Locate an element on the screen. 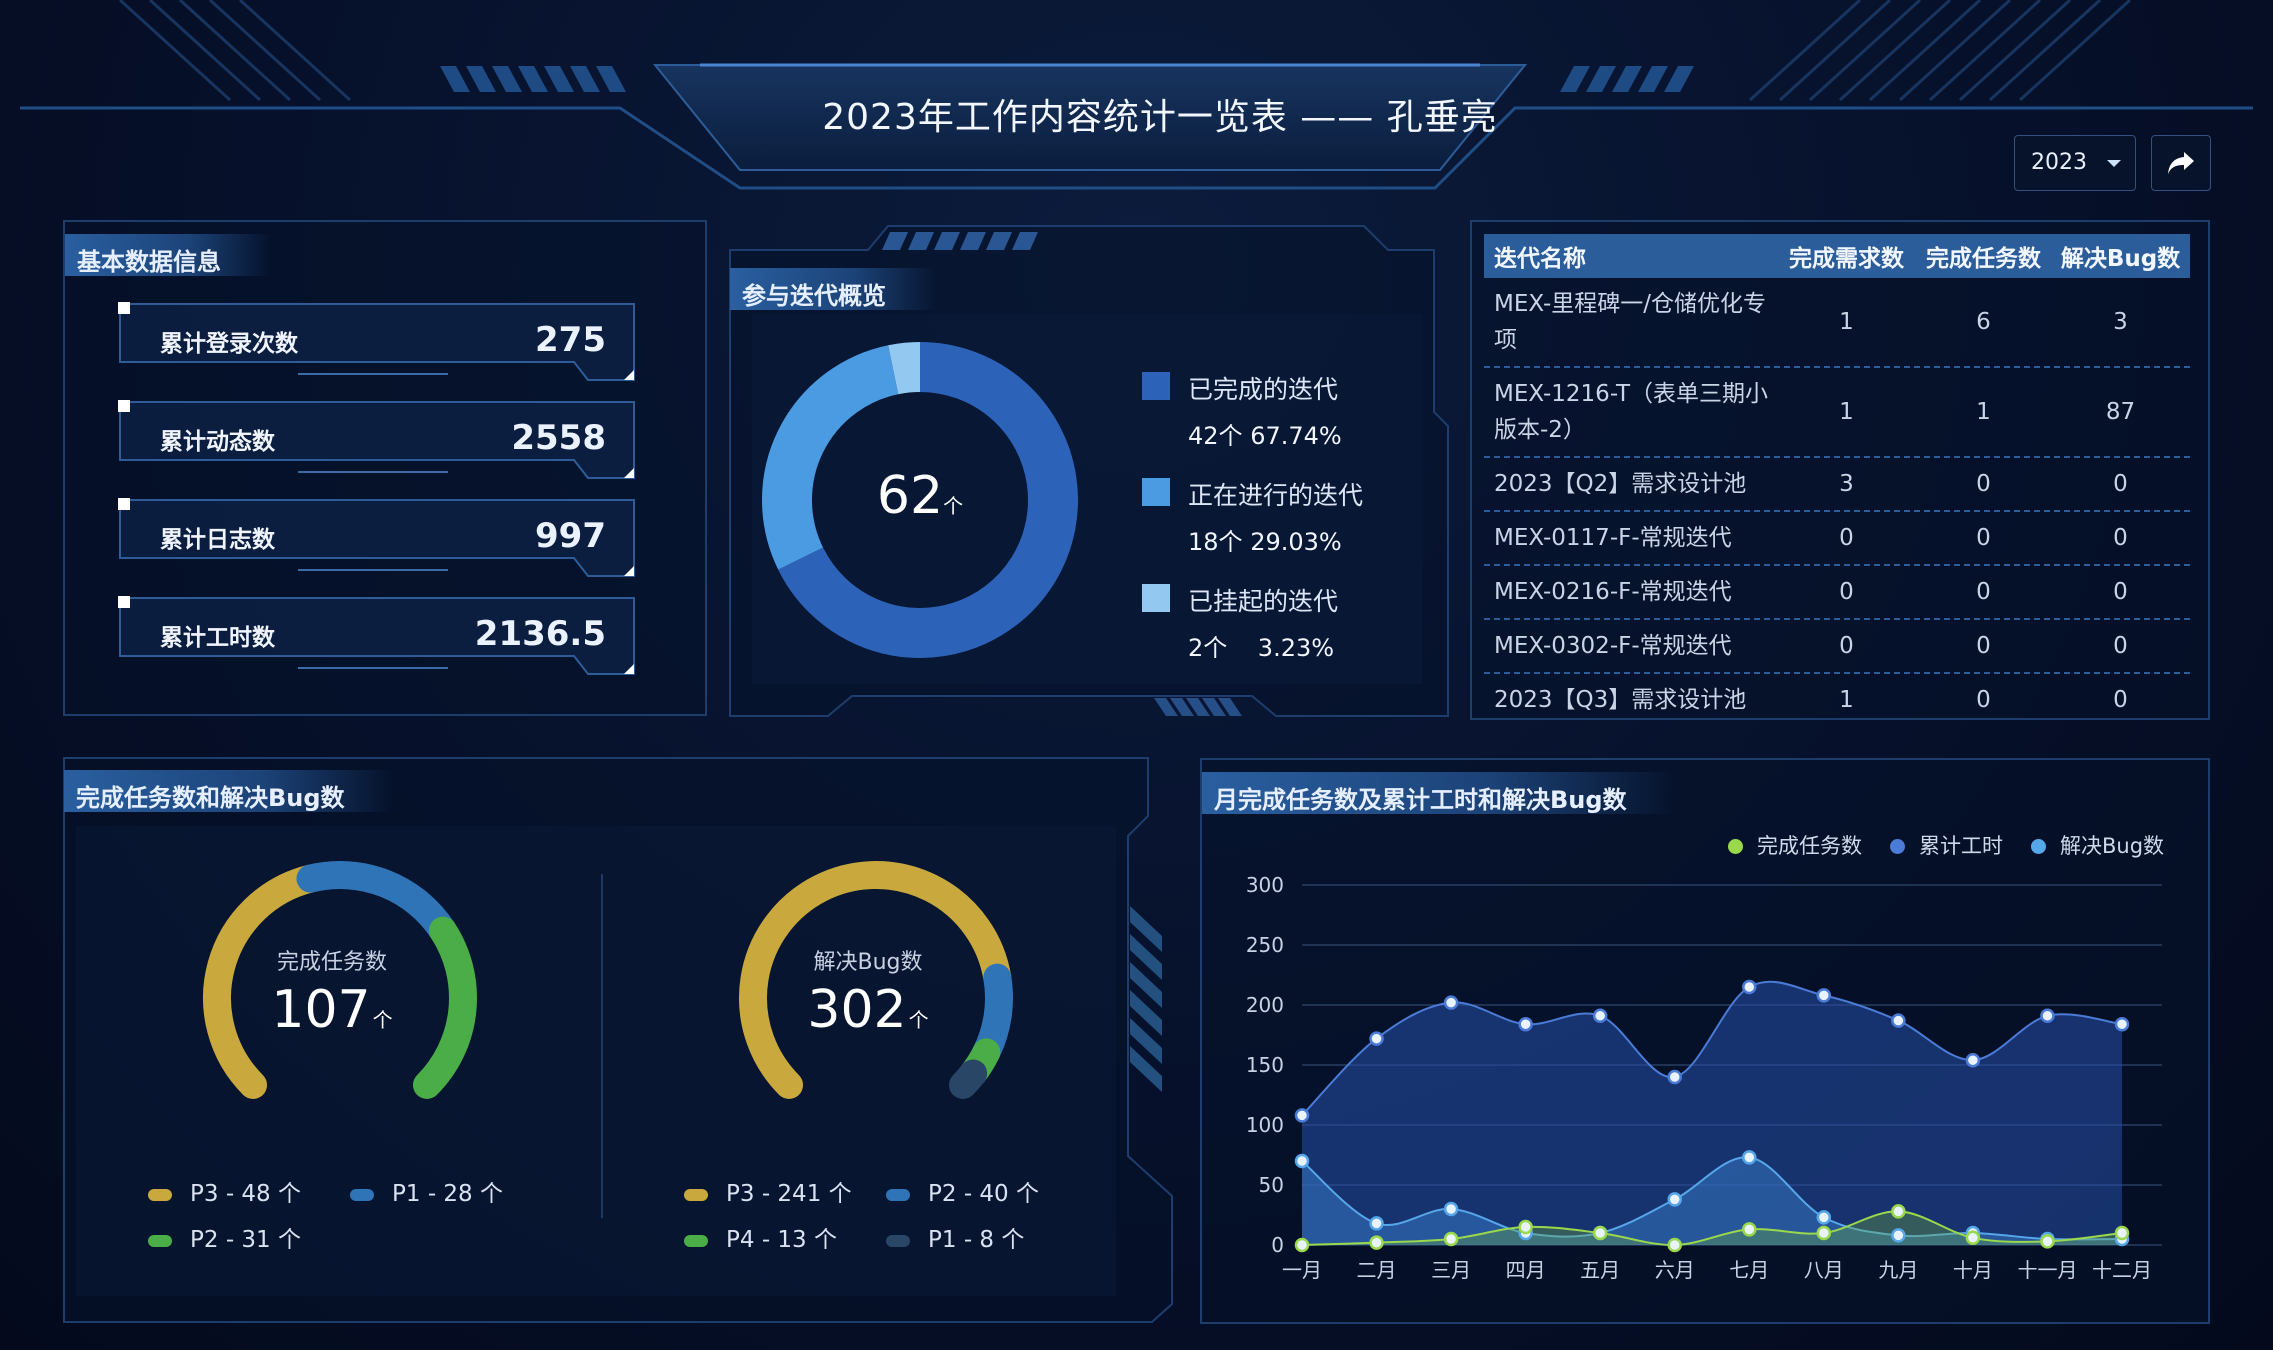 Image resolution: width=2273 pixels, height=1350 pixels. bugs-unit: 个 is located at coordinates (918, 1020).